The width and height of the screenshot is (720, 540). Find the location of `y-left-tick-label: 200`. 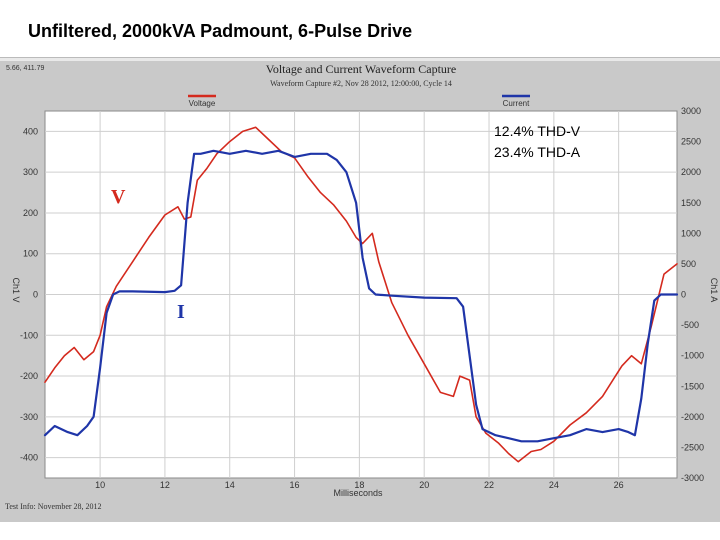

y-left-tick-label: 200 is located at coordinates (30, 213).